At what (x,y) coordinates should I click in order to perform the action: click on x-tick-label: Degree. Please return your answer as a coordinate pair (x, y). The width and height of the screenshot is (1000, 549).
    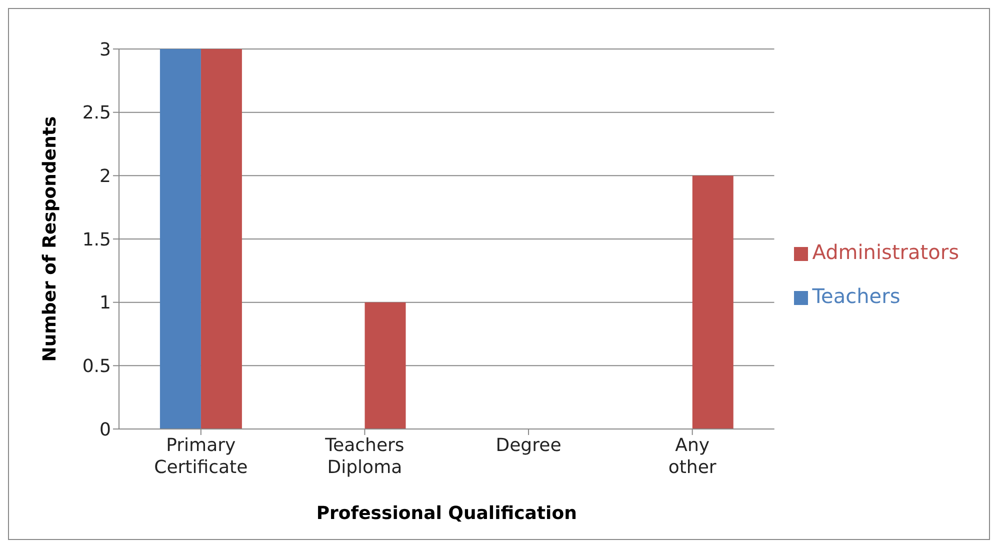
    Looking at the image, I should click on (529, 445).